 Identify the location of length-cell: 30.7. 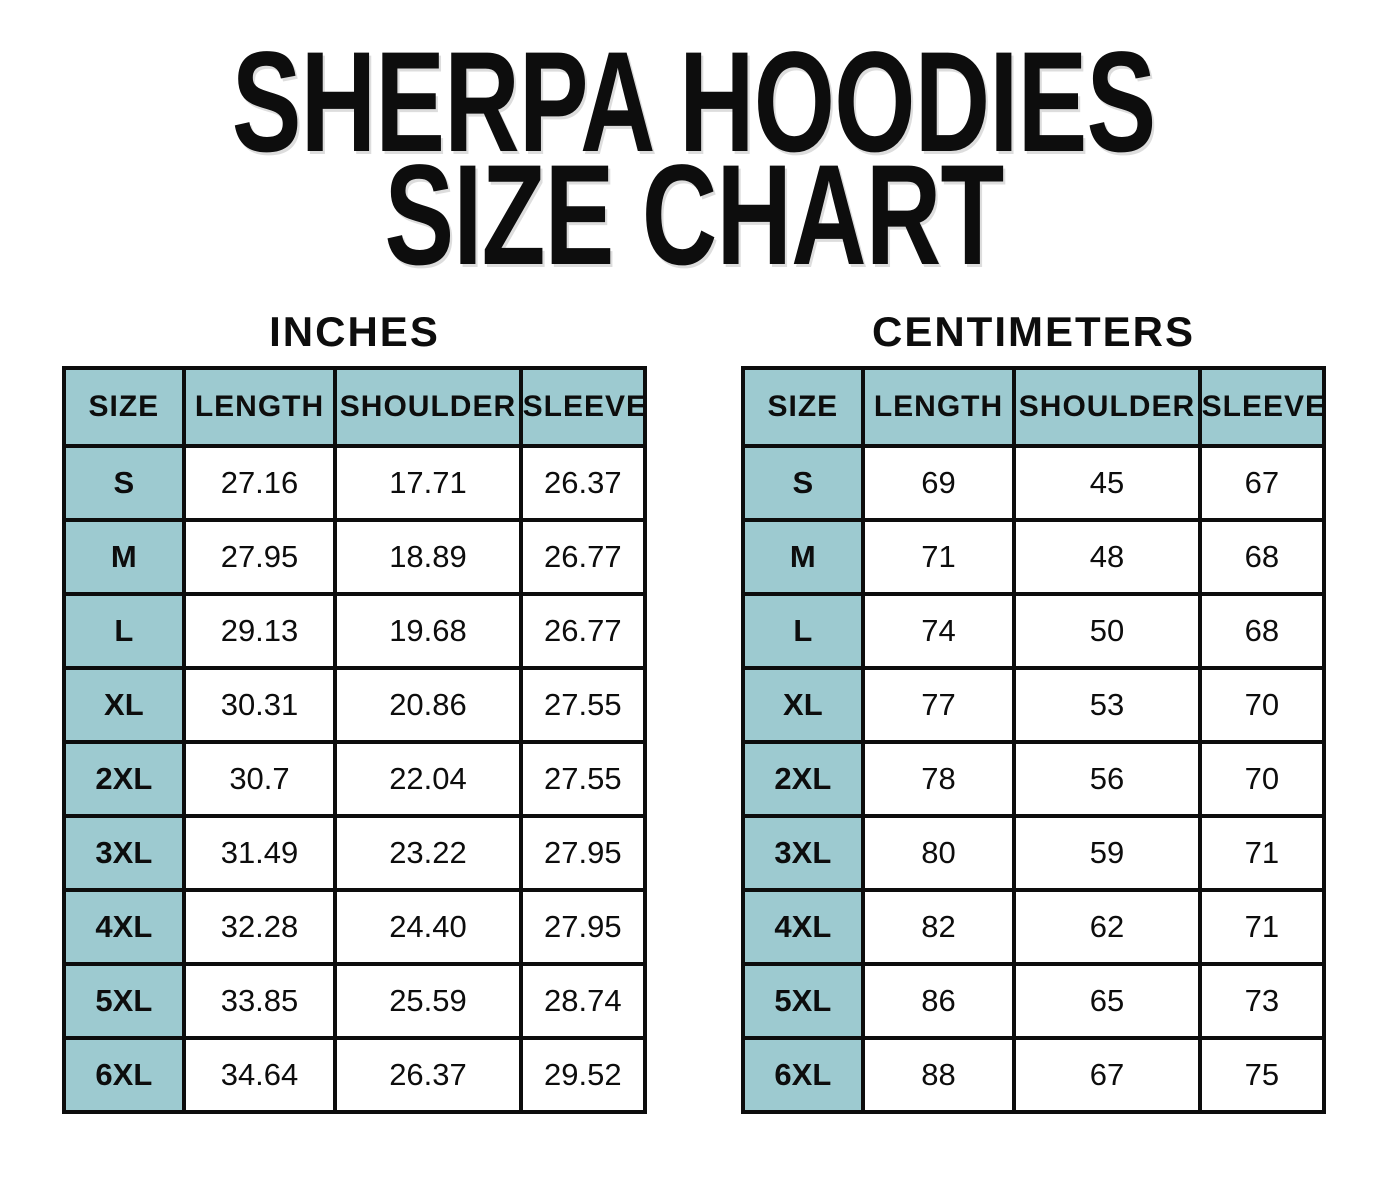
(259, 779).